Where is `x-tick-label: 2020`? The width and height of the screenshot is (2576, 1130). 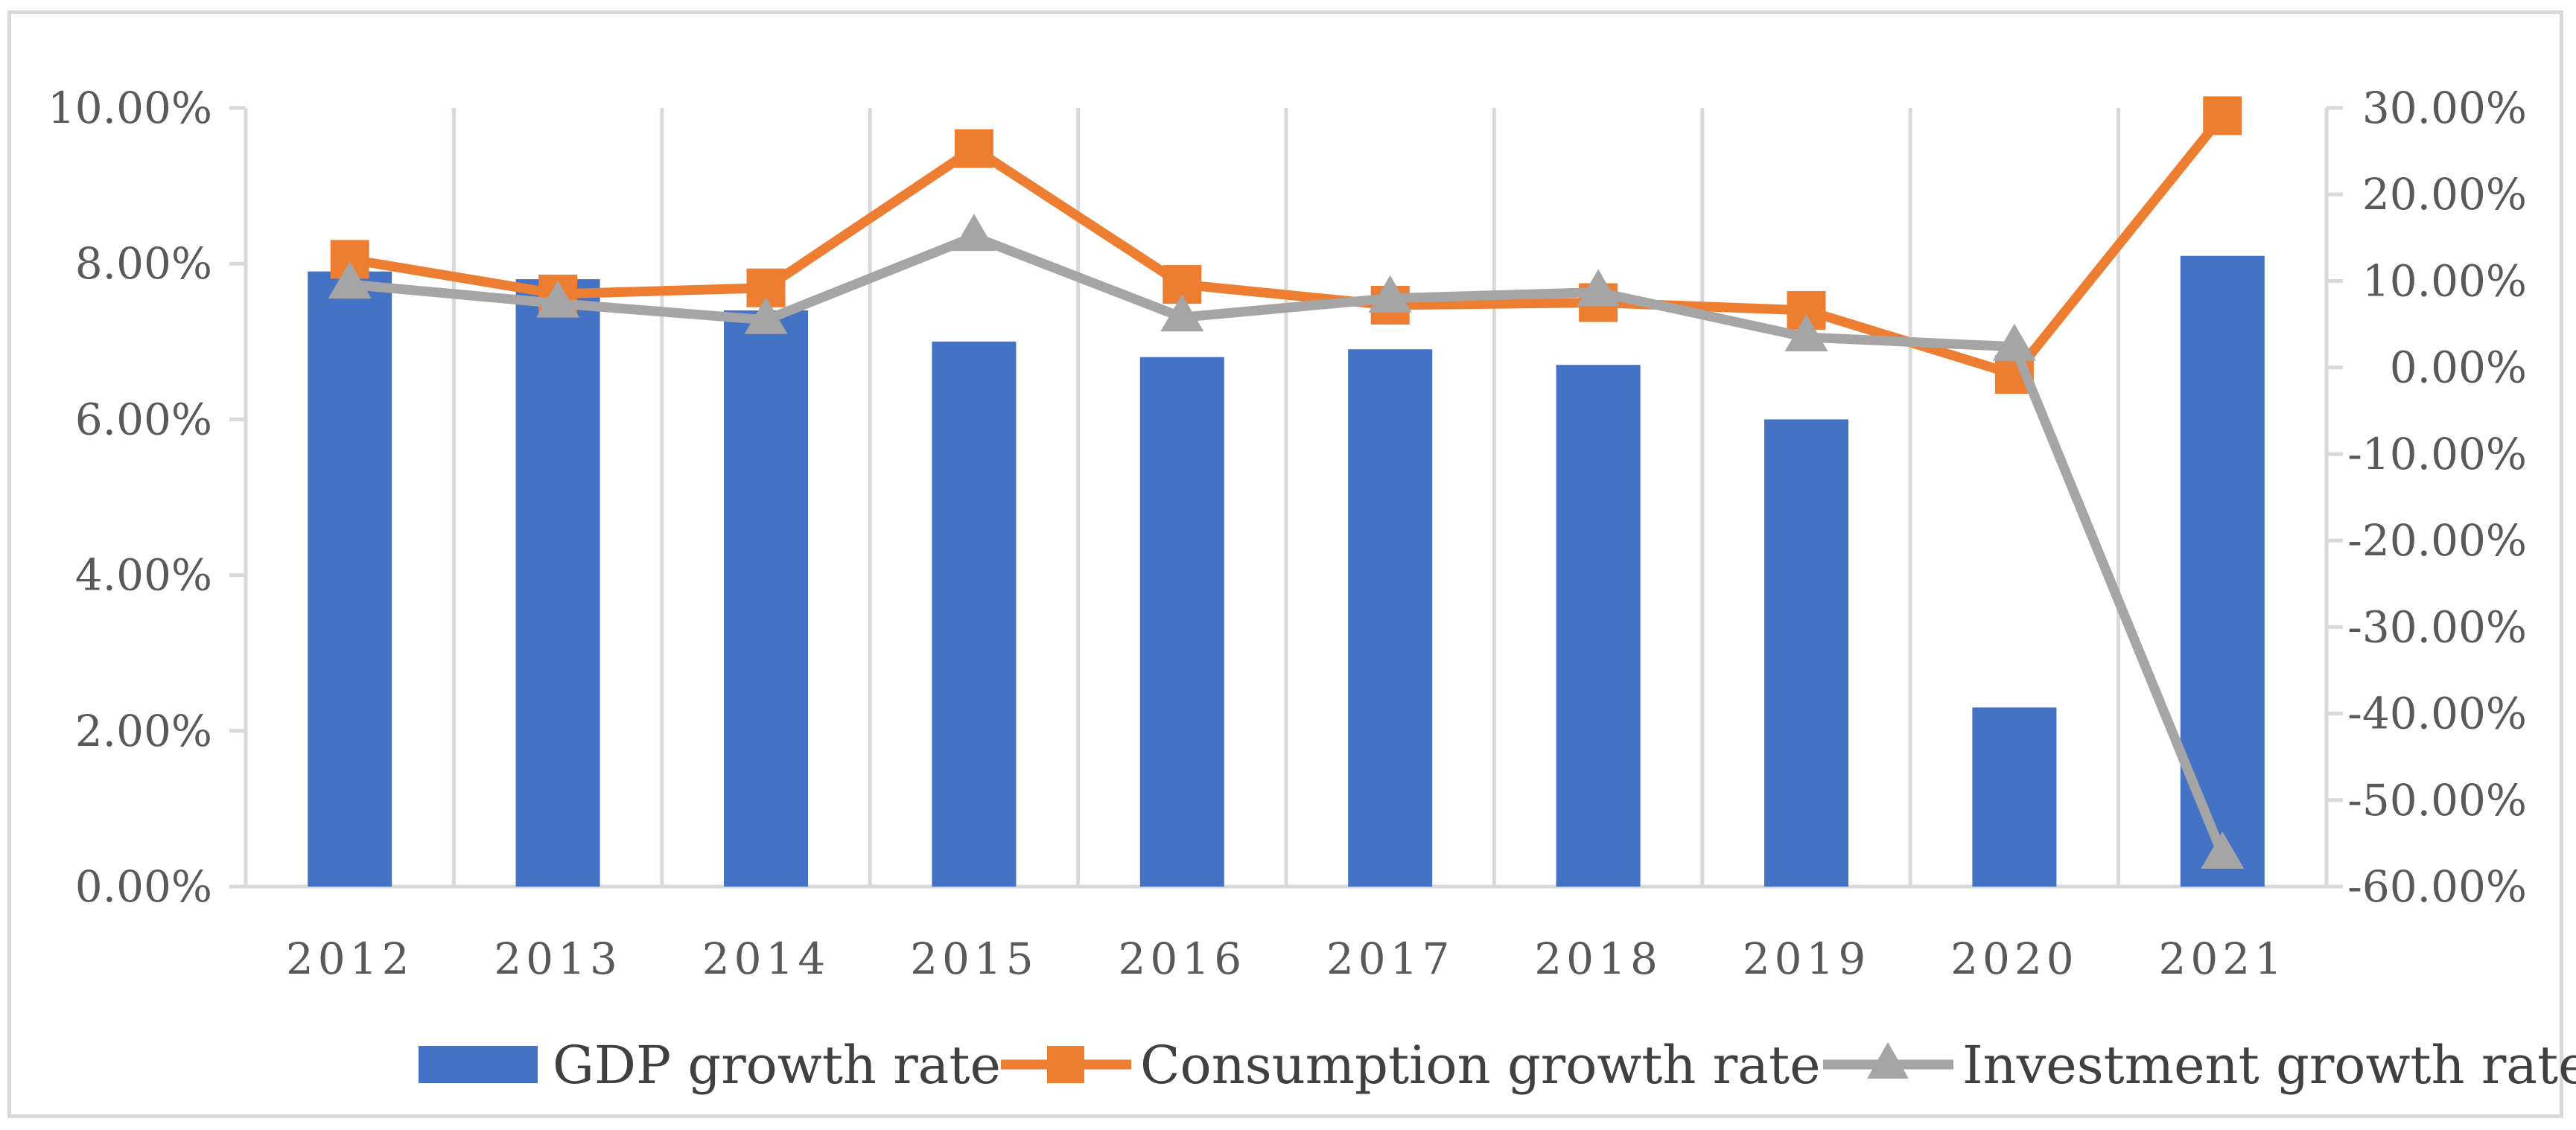 x-tick-label: 2020 is located at coordinates (2014, 958).